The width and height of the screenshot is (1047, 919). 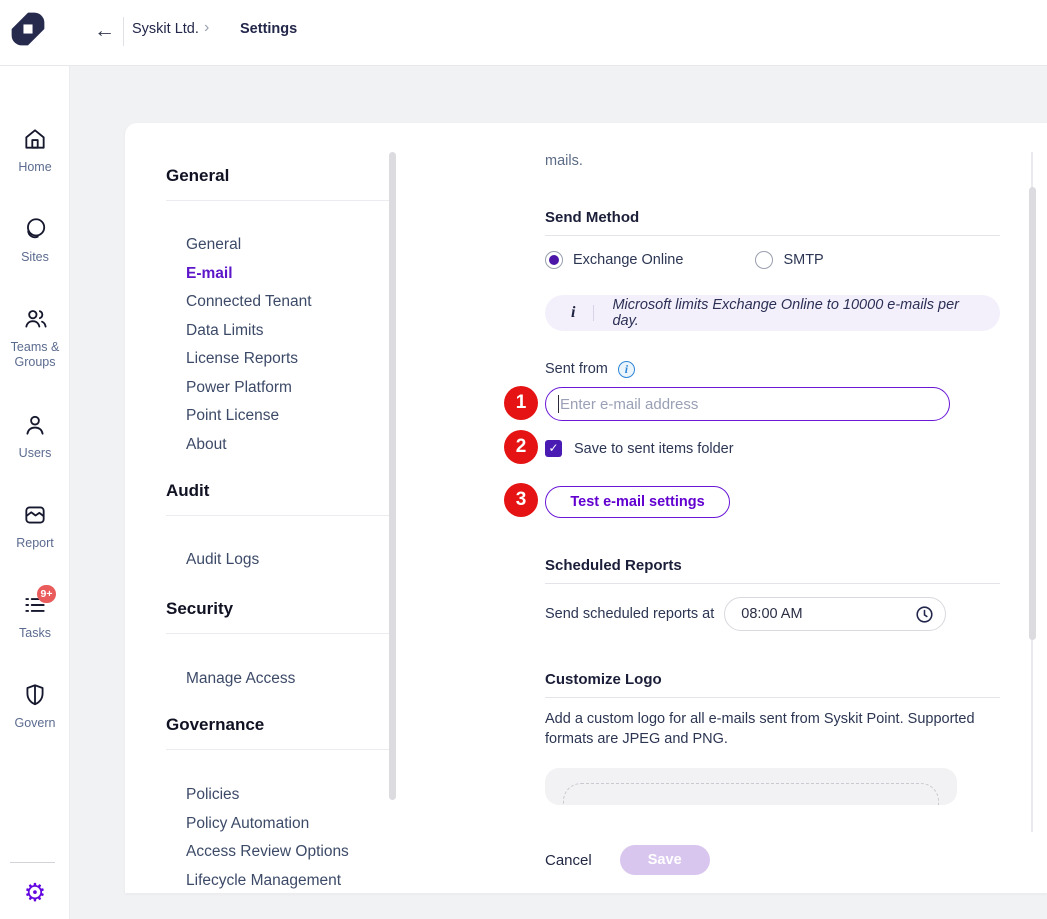 I want to click on sent-from-email-input, so click(x=747, y=404).